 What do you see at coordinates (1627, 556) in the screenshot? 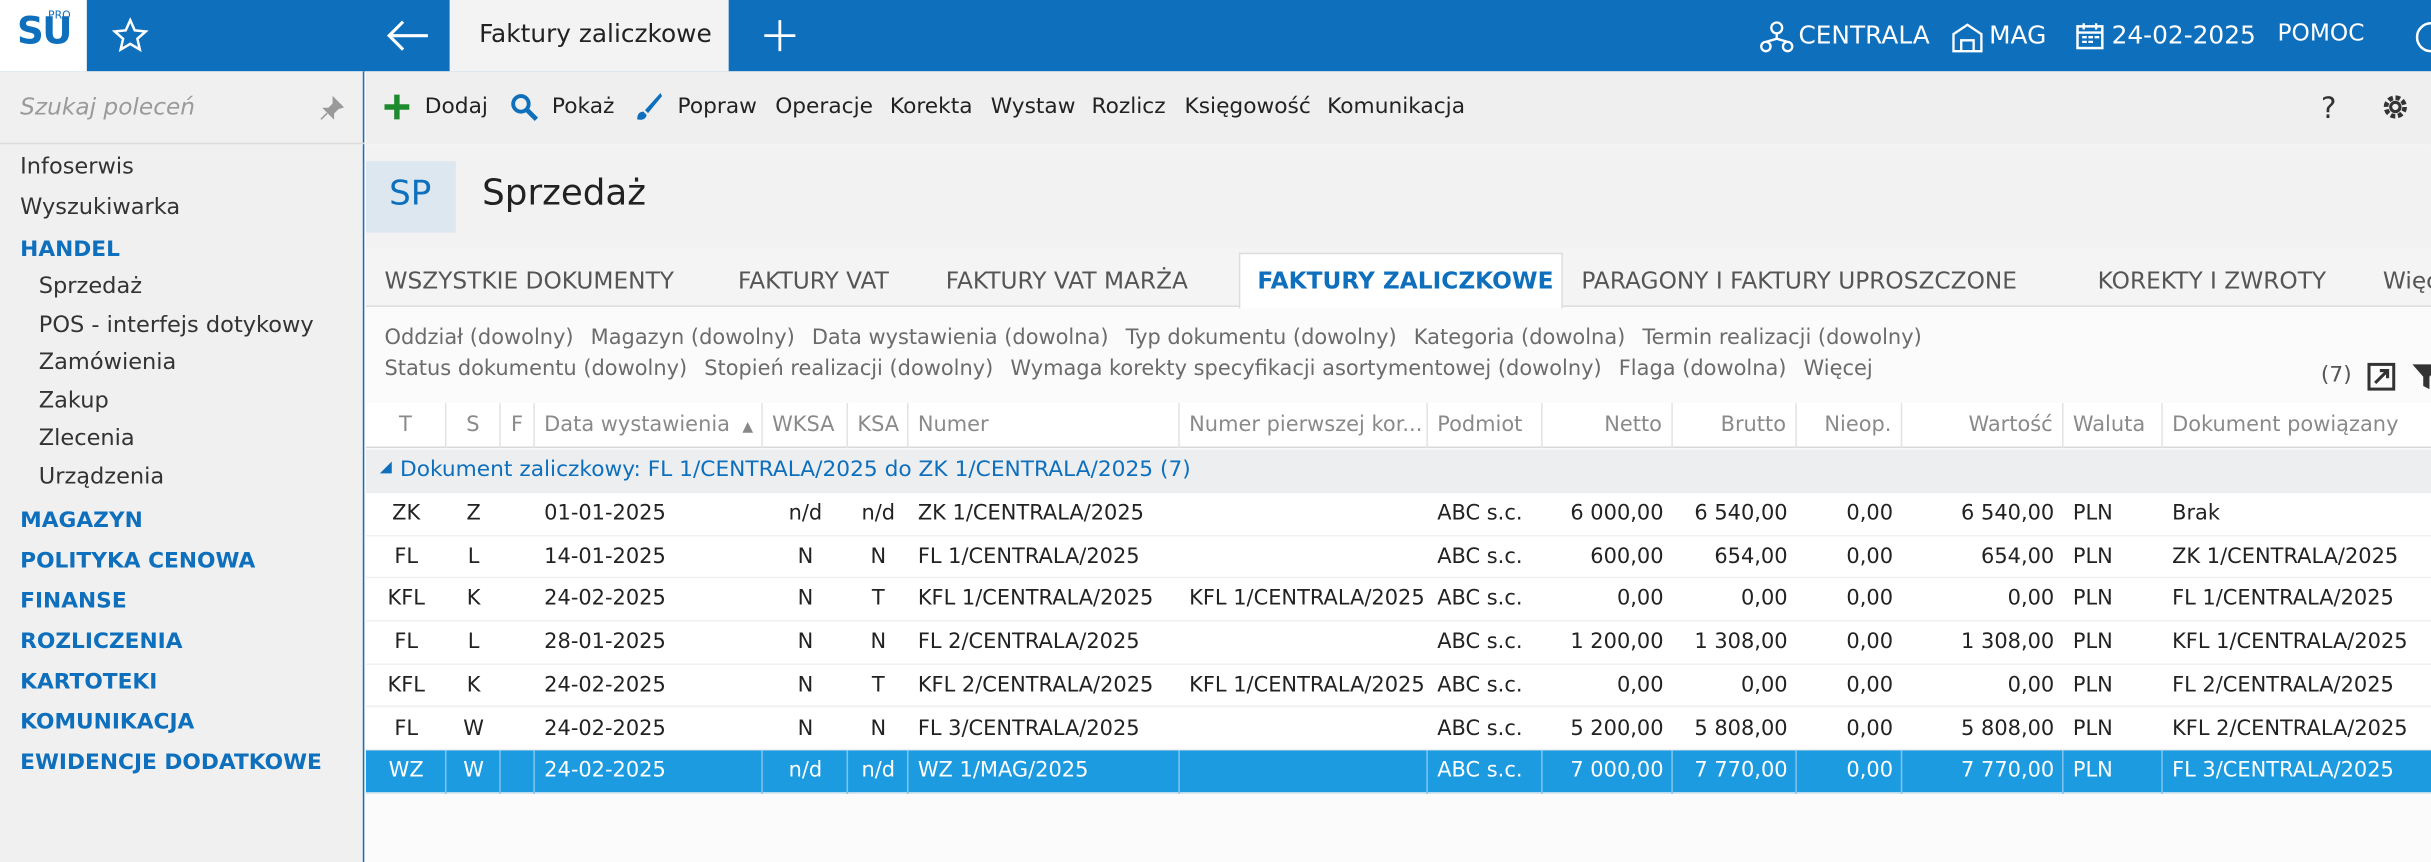
I see `table-cell: 600,00` at bounding box center [1627, 556].